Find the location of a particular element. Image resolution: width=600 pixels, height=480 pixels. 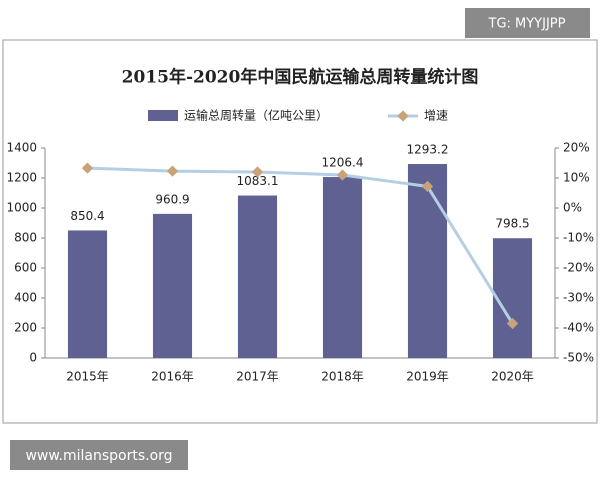

y-tick-label: 1400 is located at coordinates (21, 148).